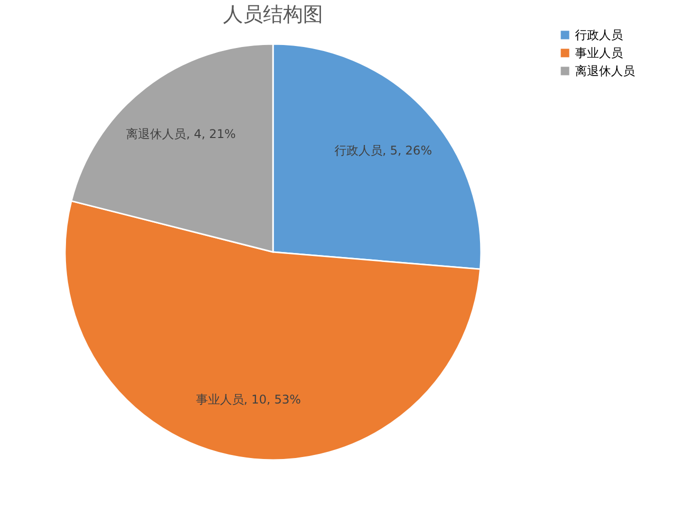 Image resolution: width=677 pixels, height=511 pixels. Describe the element at coordinates (383, 151) in the screenshot. I see `data-label: 行政人员, 5, 26%` at that location.